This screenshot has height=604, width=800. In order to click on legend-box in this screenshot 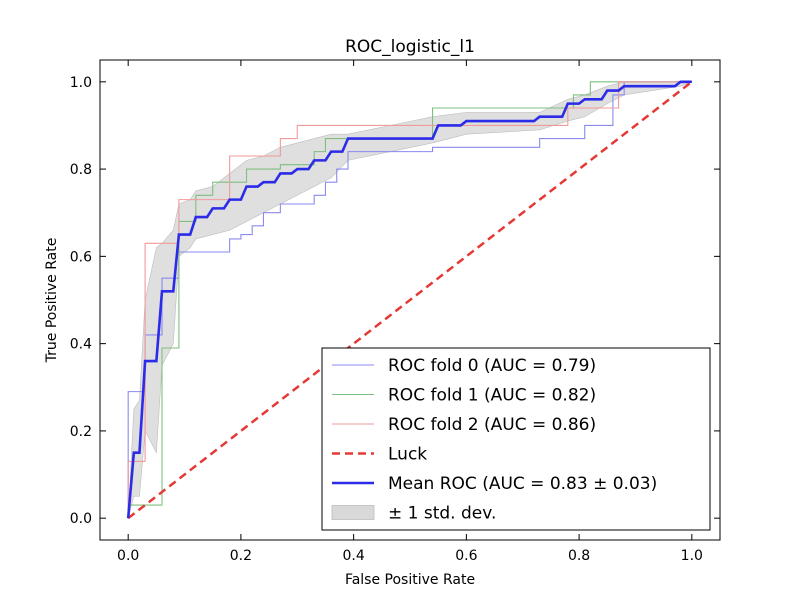, I will do `click(516, 439)`.